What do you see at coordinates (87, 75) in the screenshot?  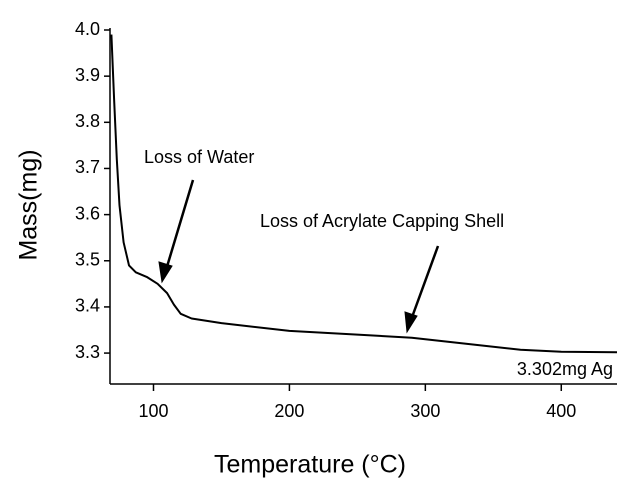 I see `y-tick-label: 3.9` at bounding box center [87, 75].